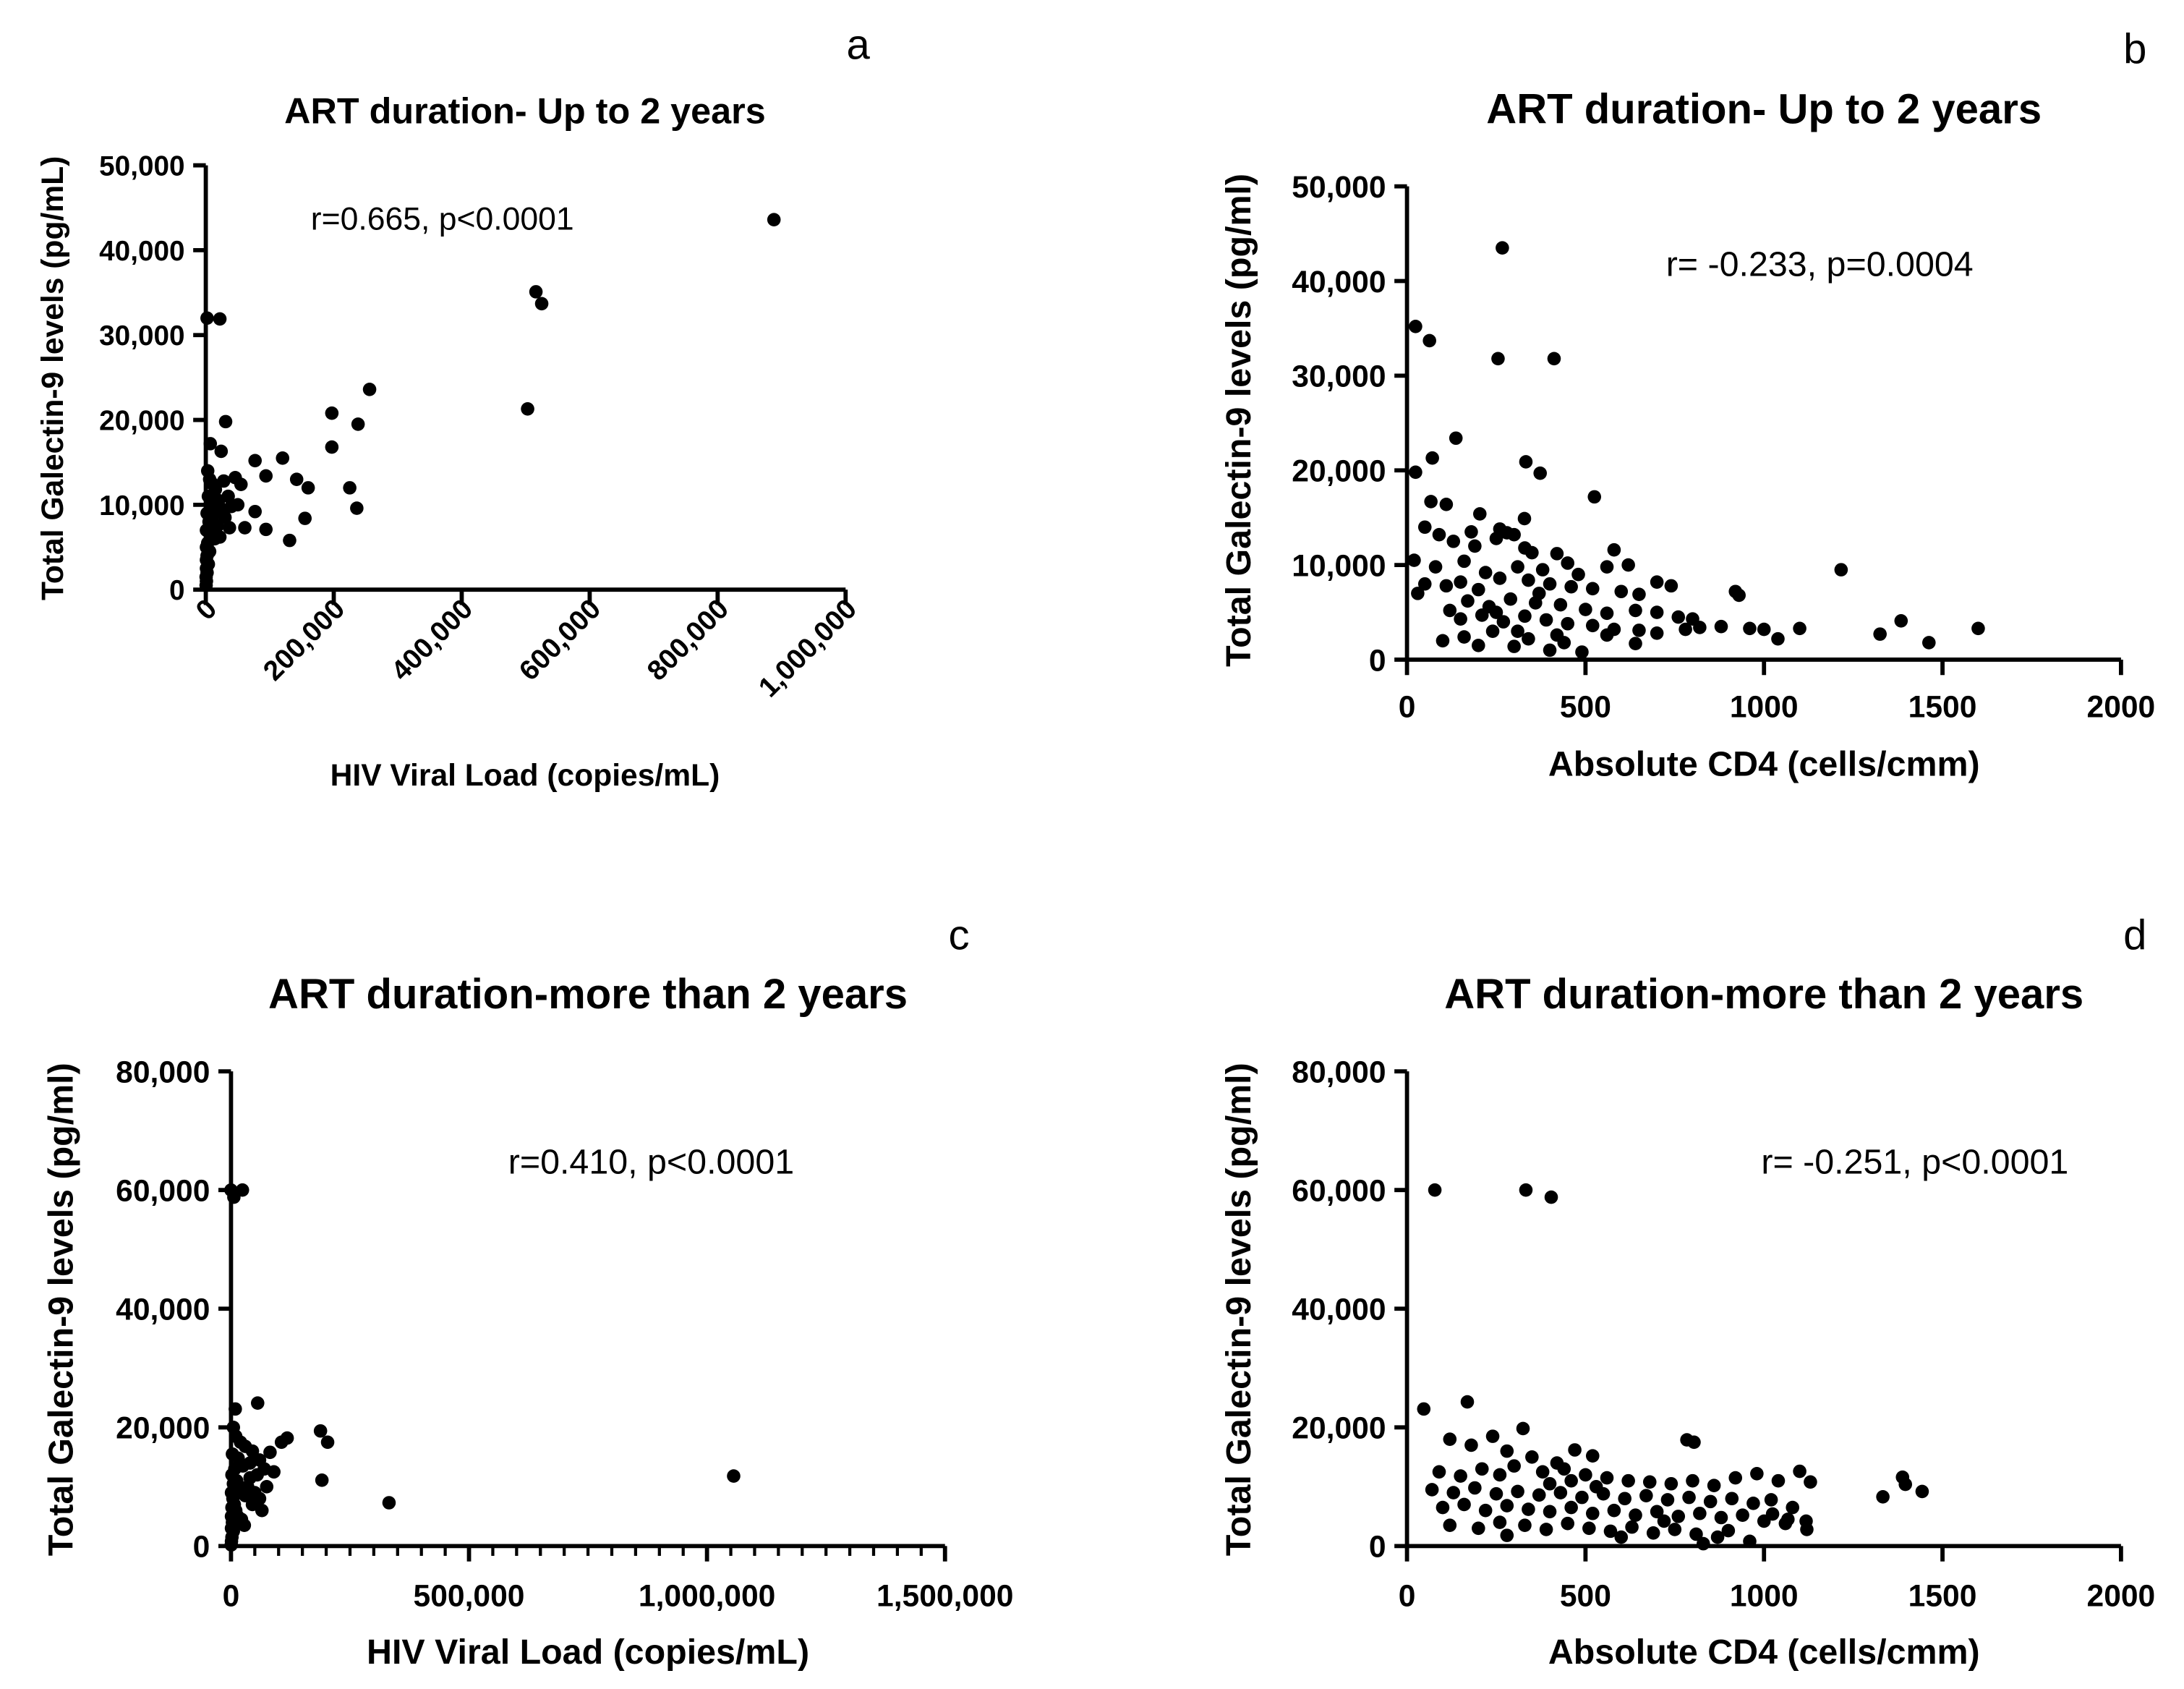  I want to click on y-tick-label: 60,000, so click(163, 1191).